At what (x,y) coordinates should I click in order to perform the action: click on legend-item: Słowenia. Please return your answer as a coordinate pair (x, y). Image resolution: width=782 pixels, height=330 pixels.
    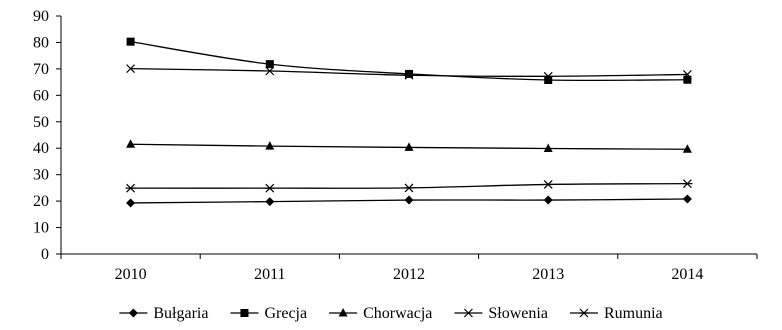
    Looking at the image, I should click on (501, 313).